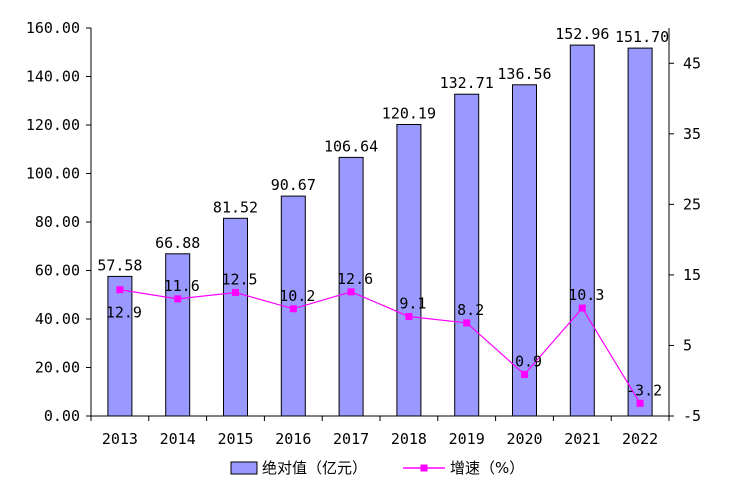 This screenshot has width=730, height=497. What do you see at coordinates (692, 134) in the screenshot?
I see `right-tick-label: 35` at bounding box center [692, 134].